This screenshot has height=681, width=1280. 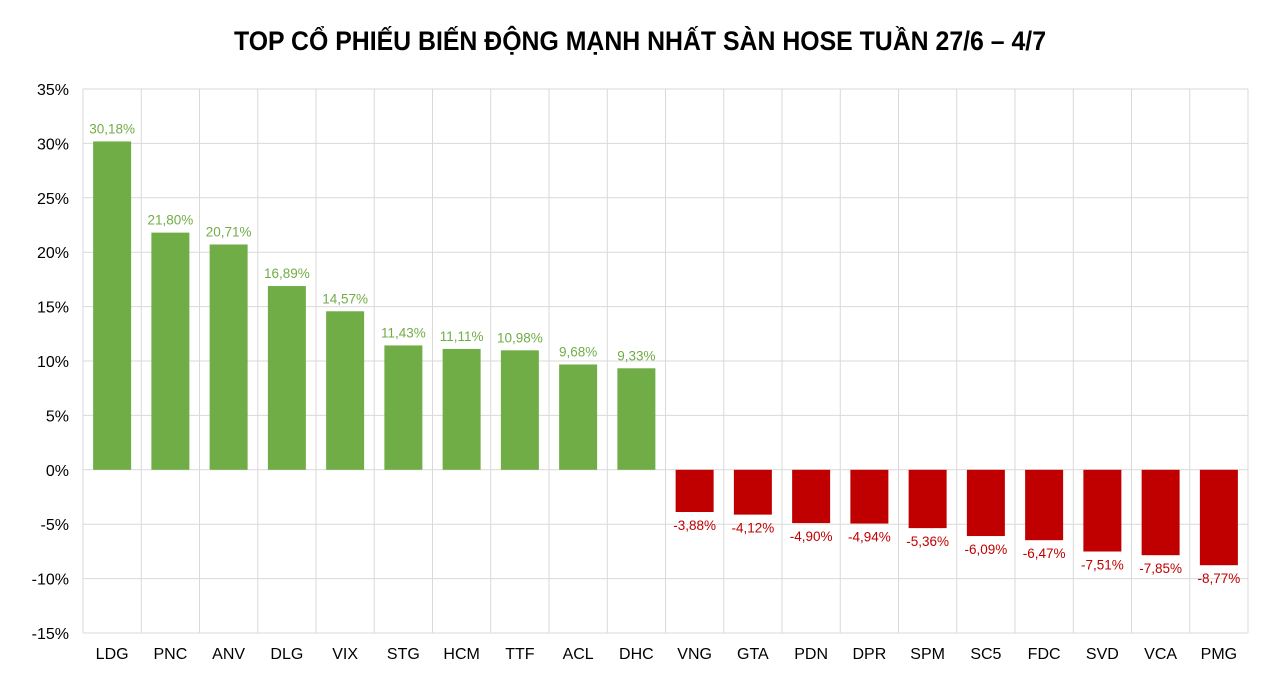 I want to click on data-label: -6,47%, so click(x=1044, y=553).